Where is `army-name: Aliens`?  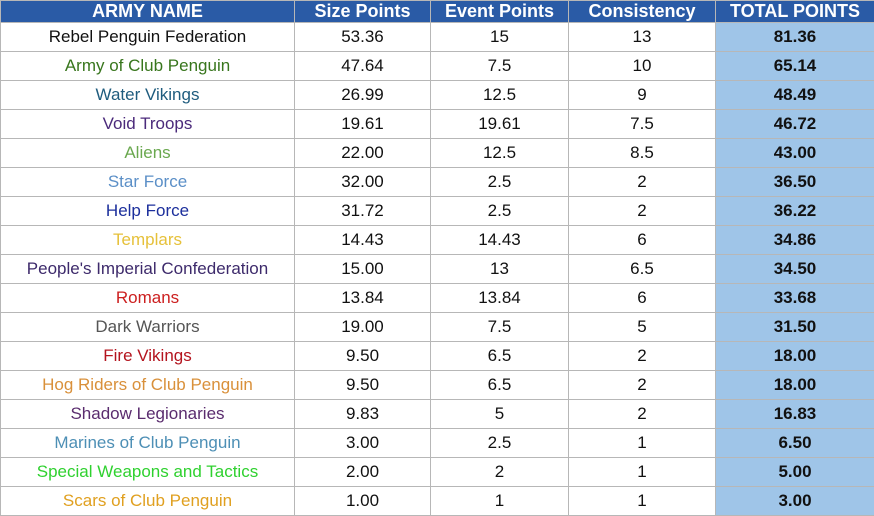 army-name: Aliens is located at coordinates (148, 153).